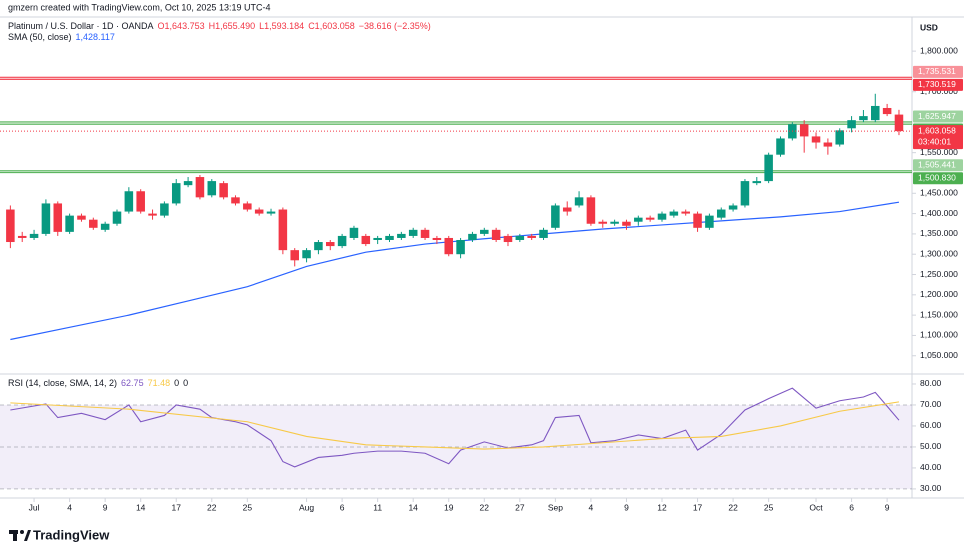  I want to click on x-tick-label: 17, so click(177, 507).